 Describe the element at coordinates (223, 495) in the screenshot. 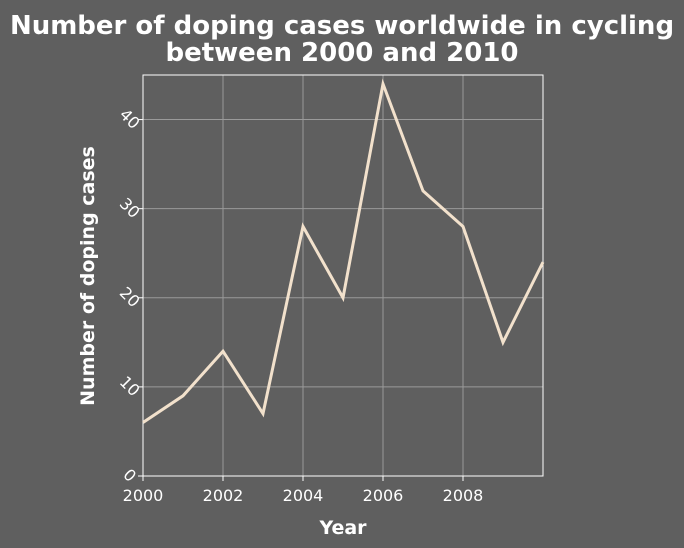

I see `x-tick-label-2002: 2002` at that location.